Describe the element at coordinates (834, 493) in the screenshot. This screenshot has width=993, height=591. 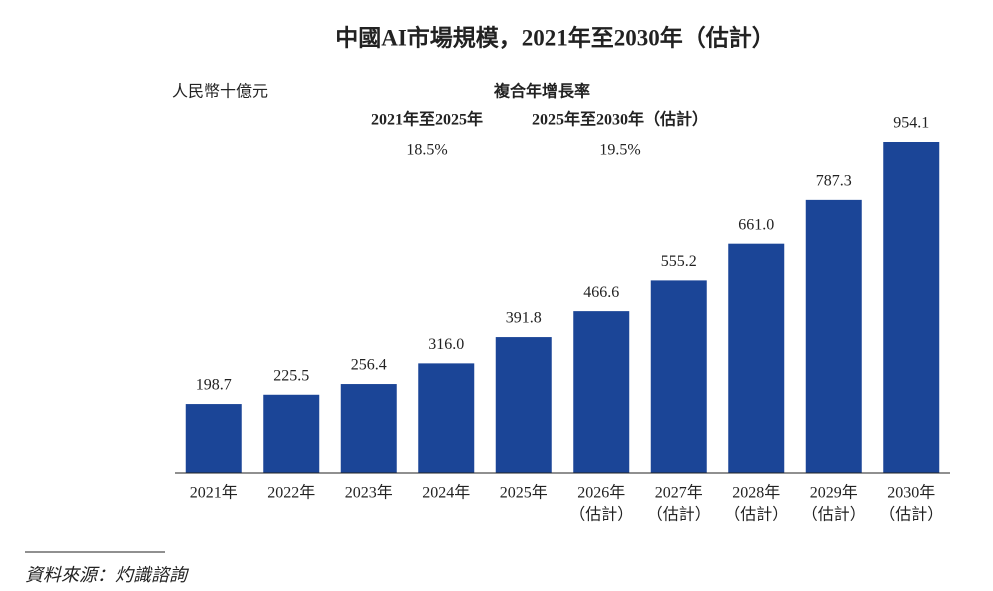
I see `x-tick-label: 2029年` at that location.